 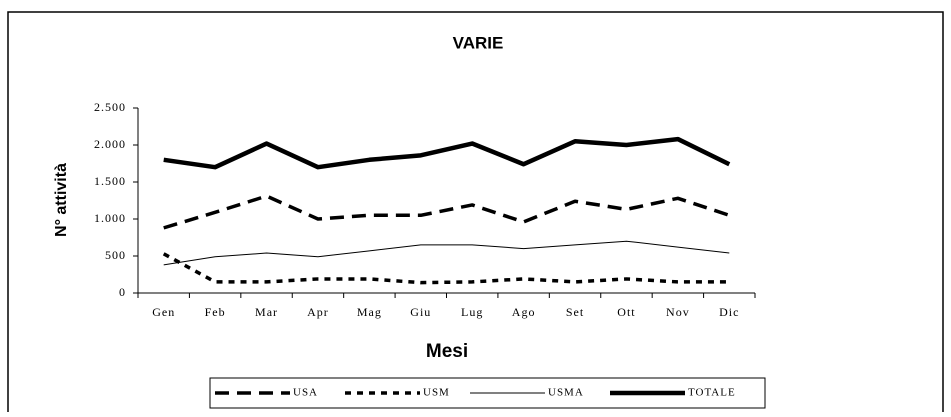 I want to click on x-tick-label: Set, so click(x=575, y=312).